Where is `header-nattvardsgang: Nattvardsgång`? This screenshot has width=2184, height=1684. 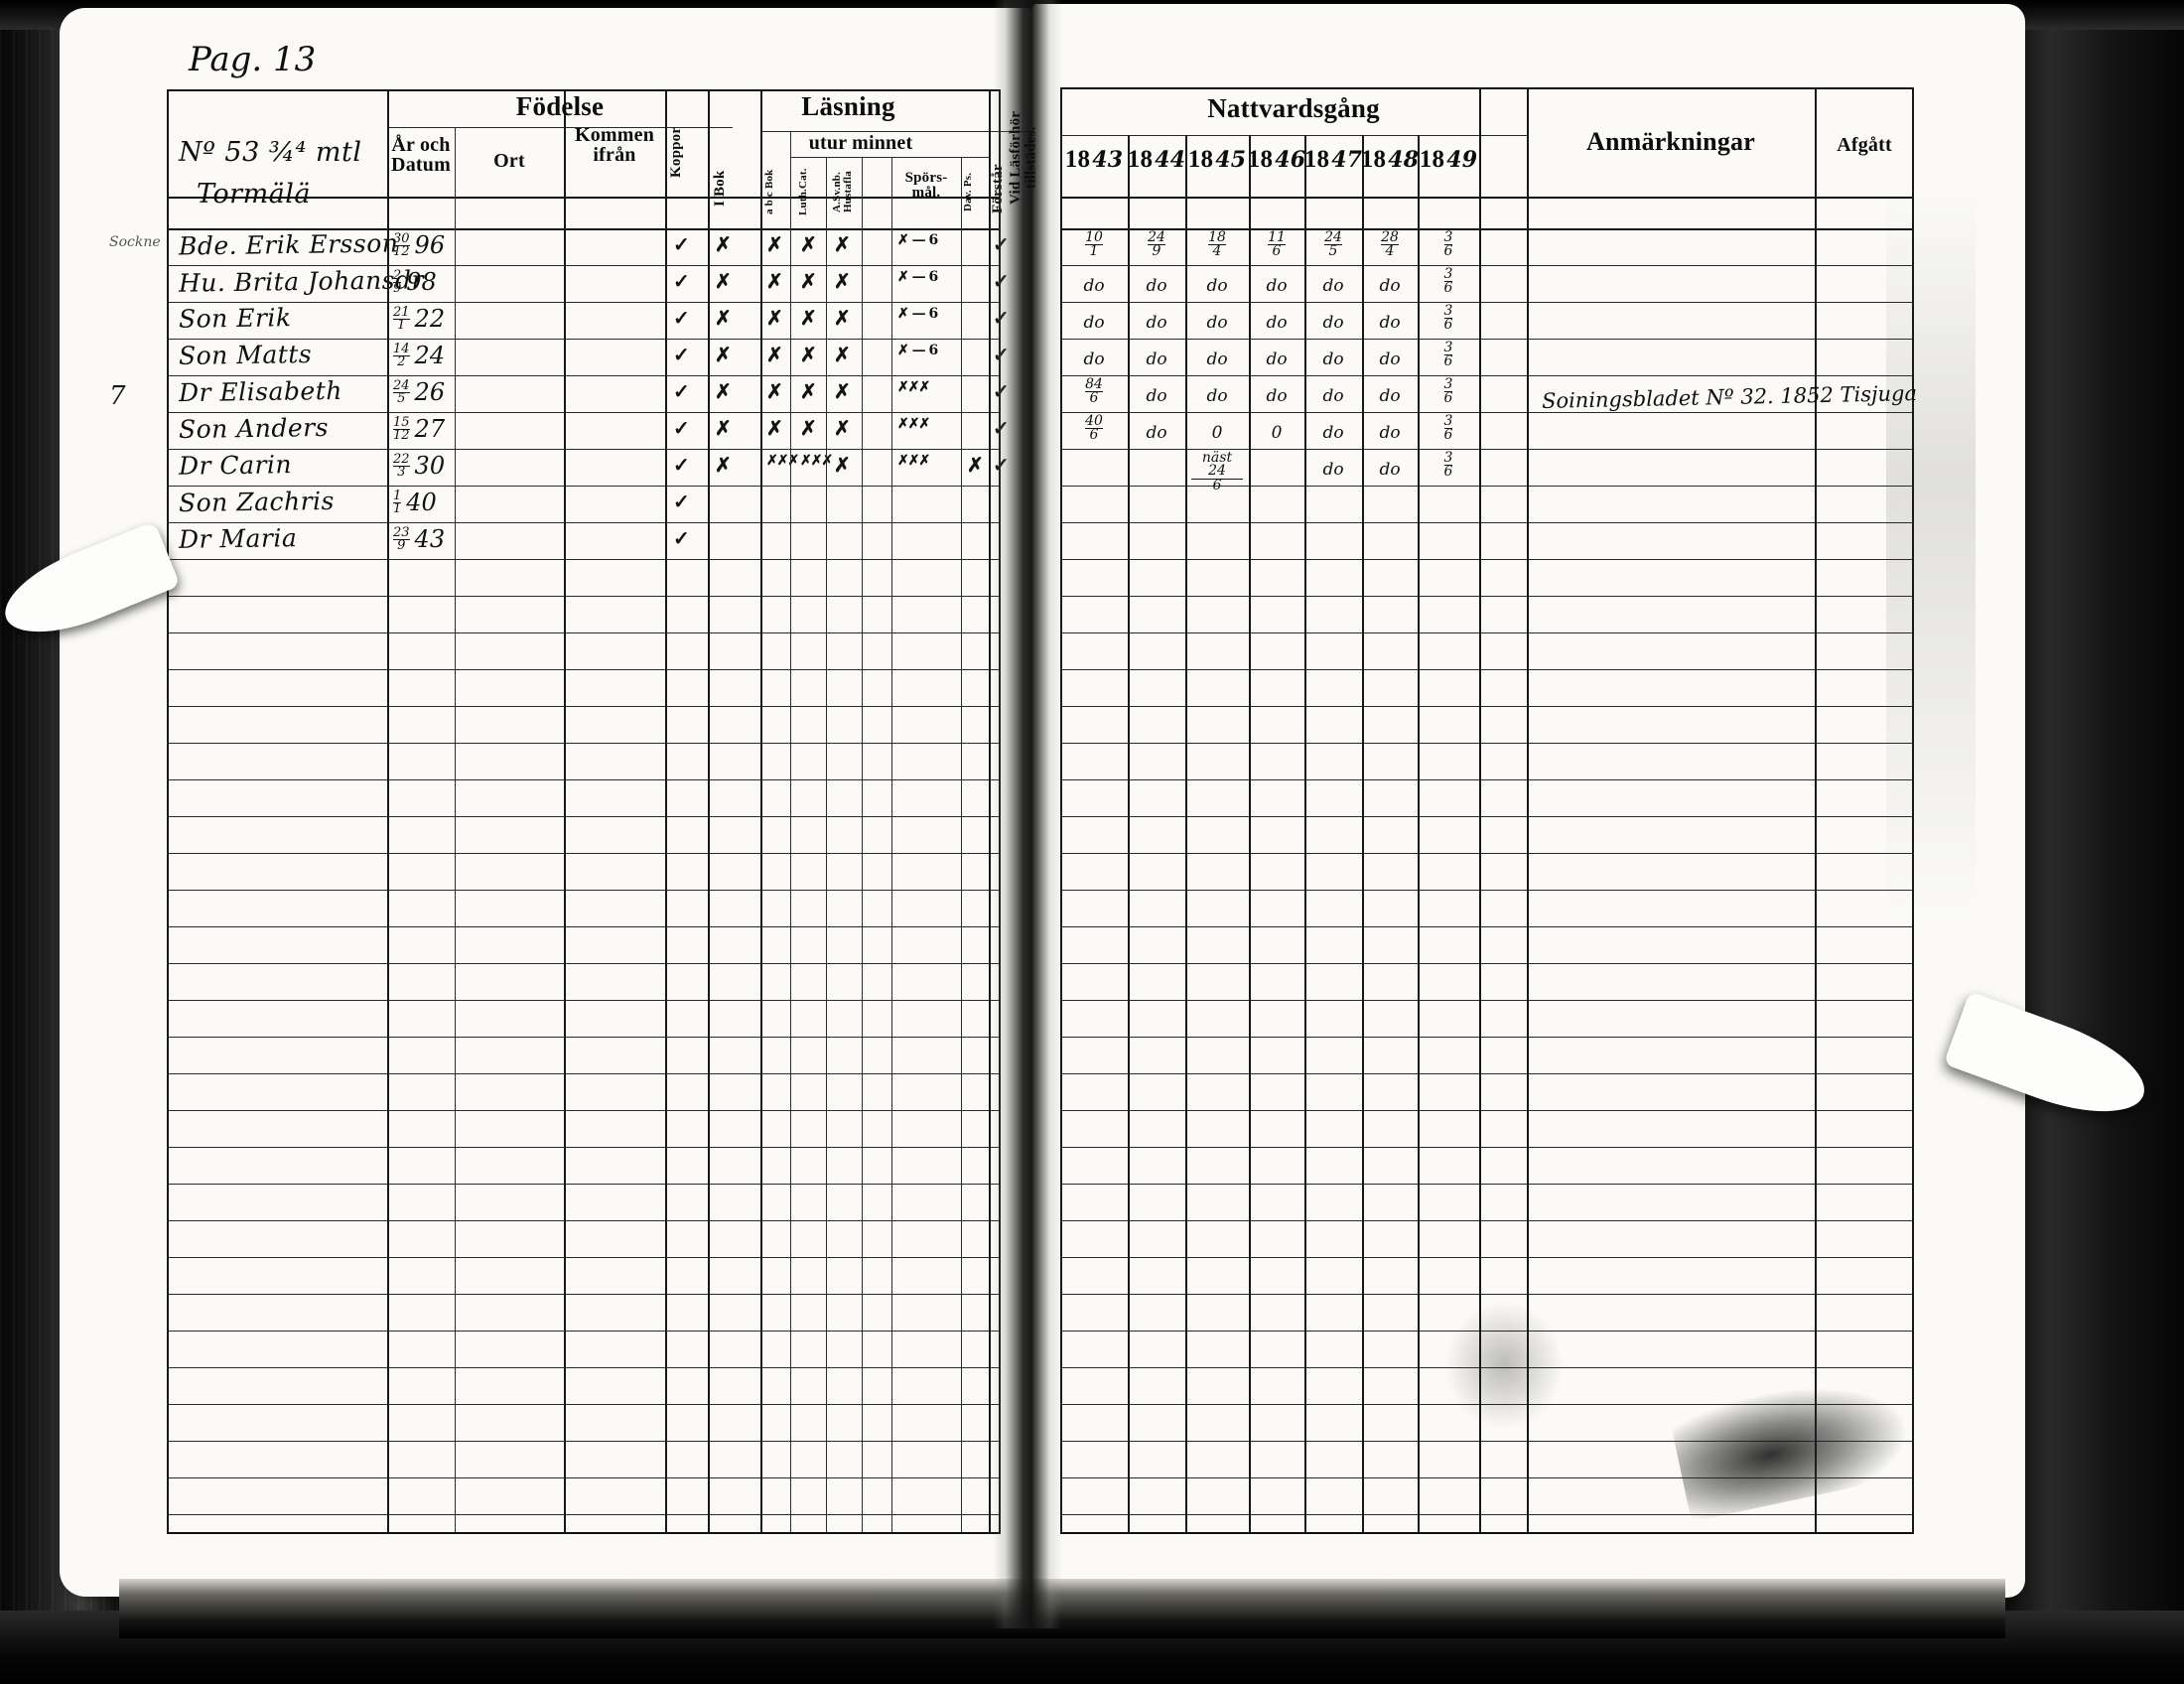
header-nattvardsgang: Nattvardsgång is located at coordinates (1293, 108).